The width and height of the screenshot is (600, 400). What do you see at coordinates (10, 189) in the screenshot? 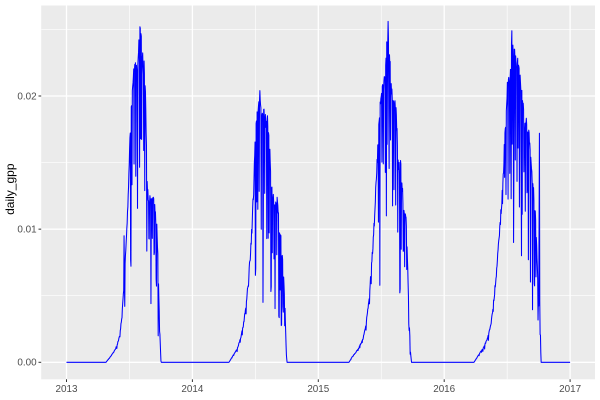
I see `svg-text: daily_gpp` at bounding box center [10, 189].